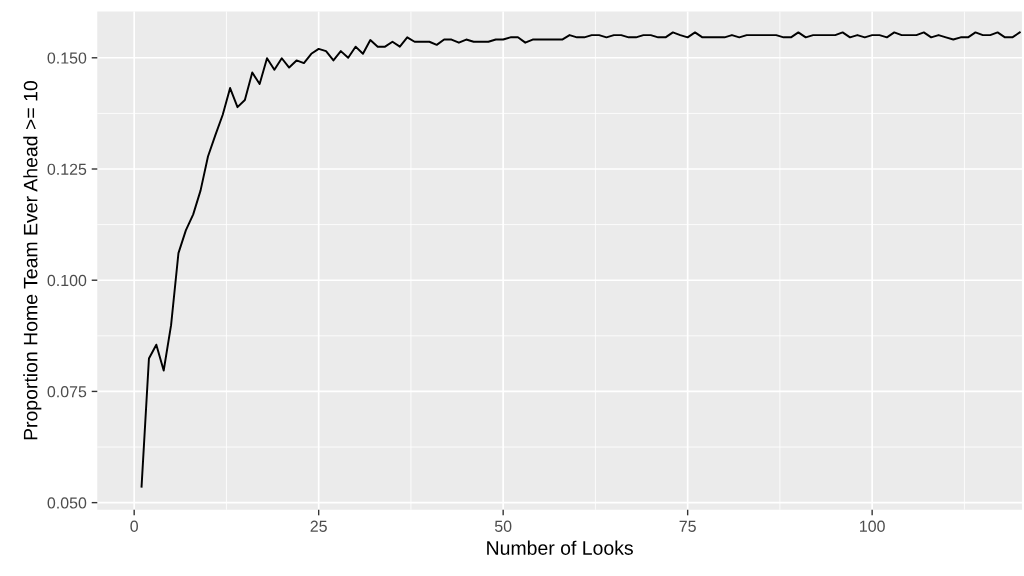 Image resolution: width=1024 pixels, height=576 pixels. What do you see at coordinates (67, 503) in the screenshot?
I see `y-tick-label: 0.050` at bounding box center [67, 503].